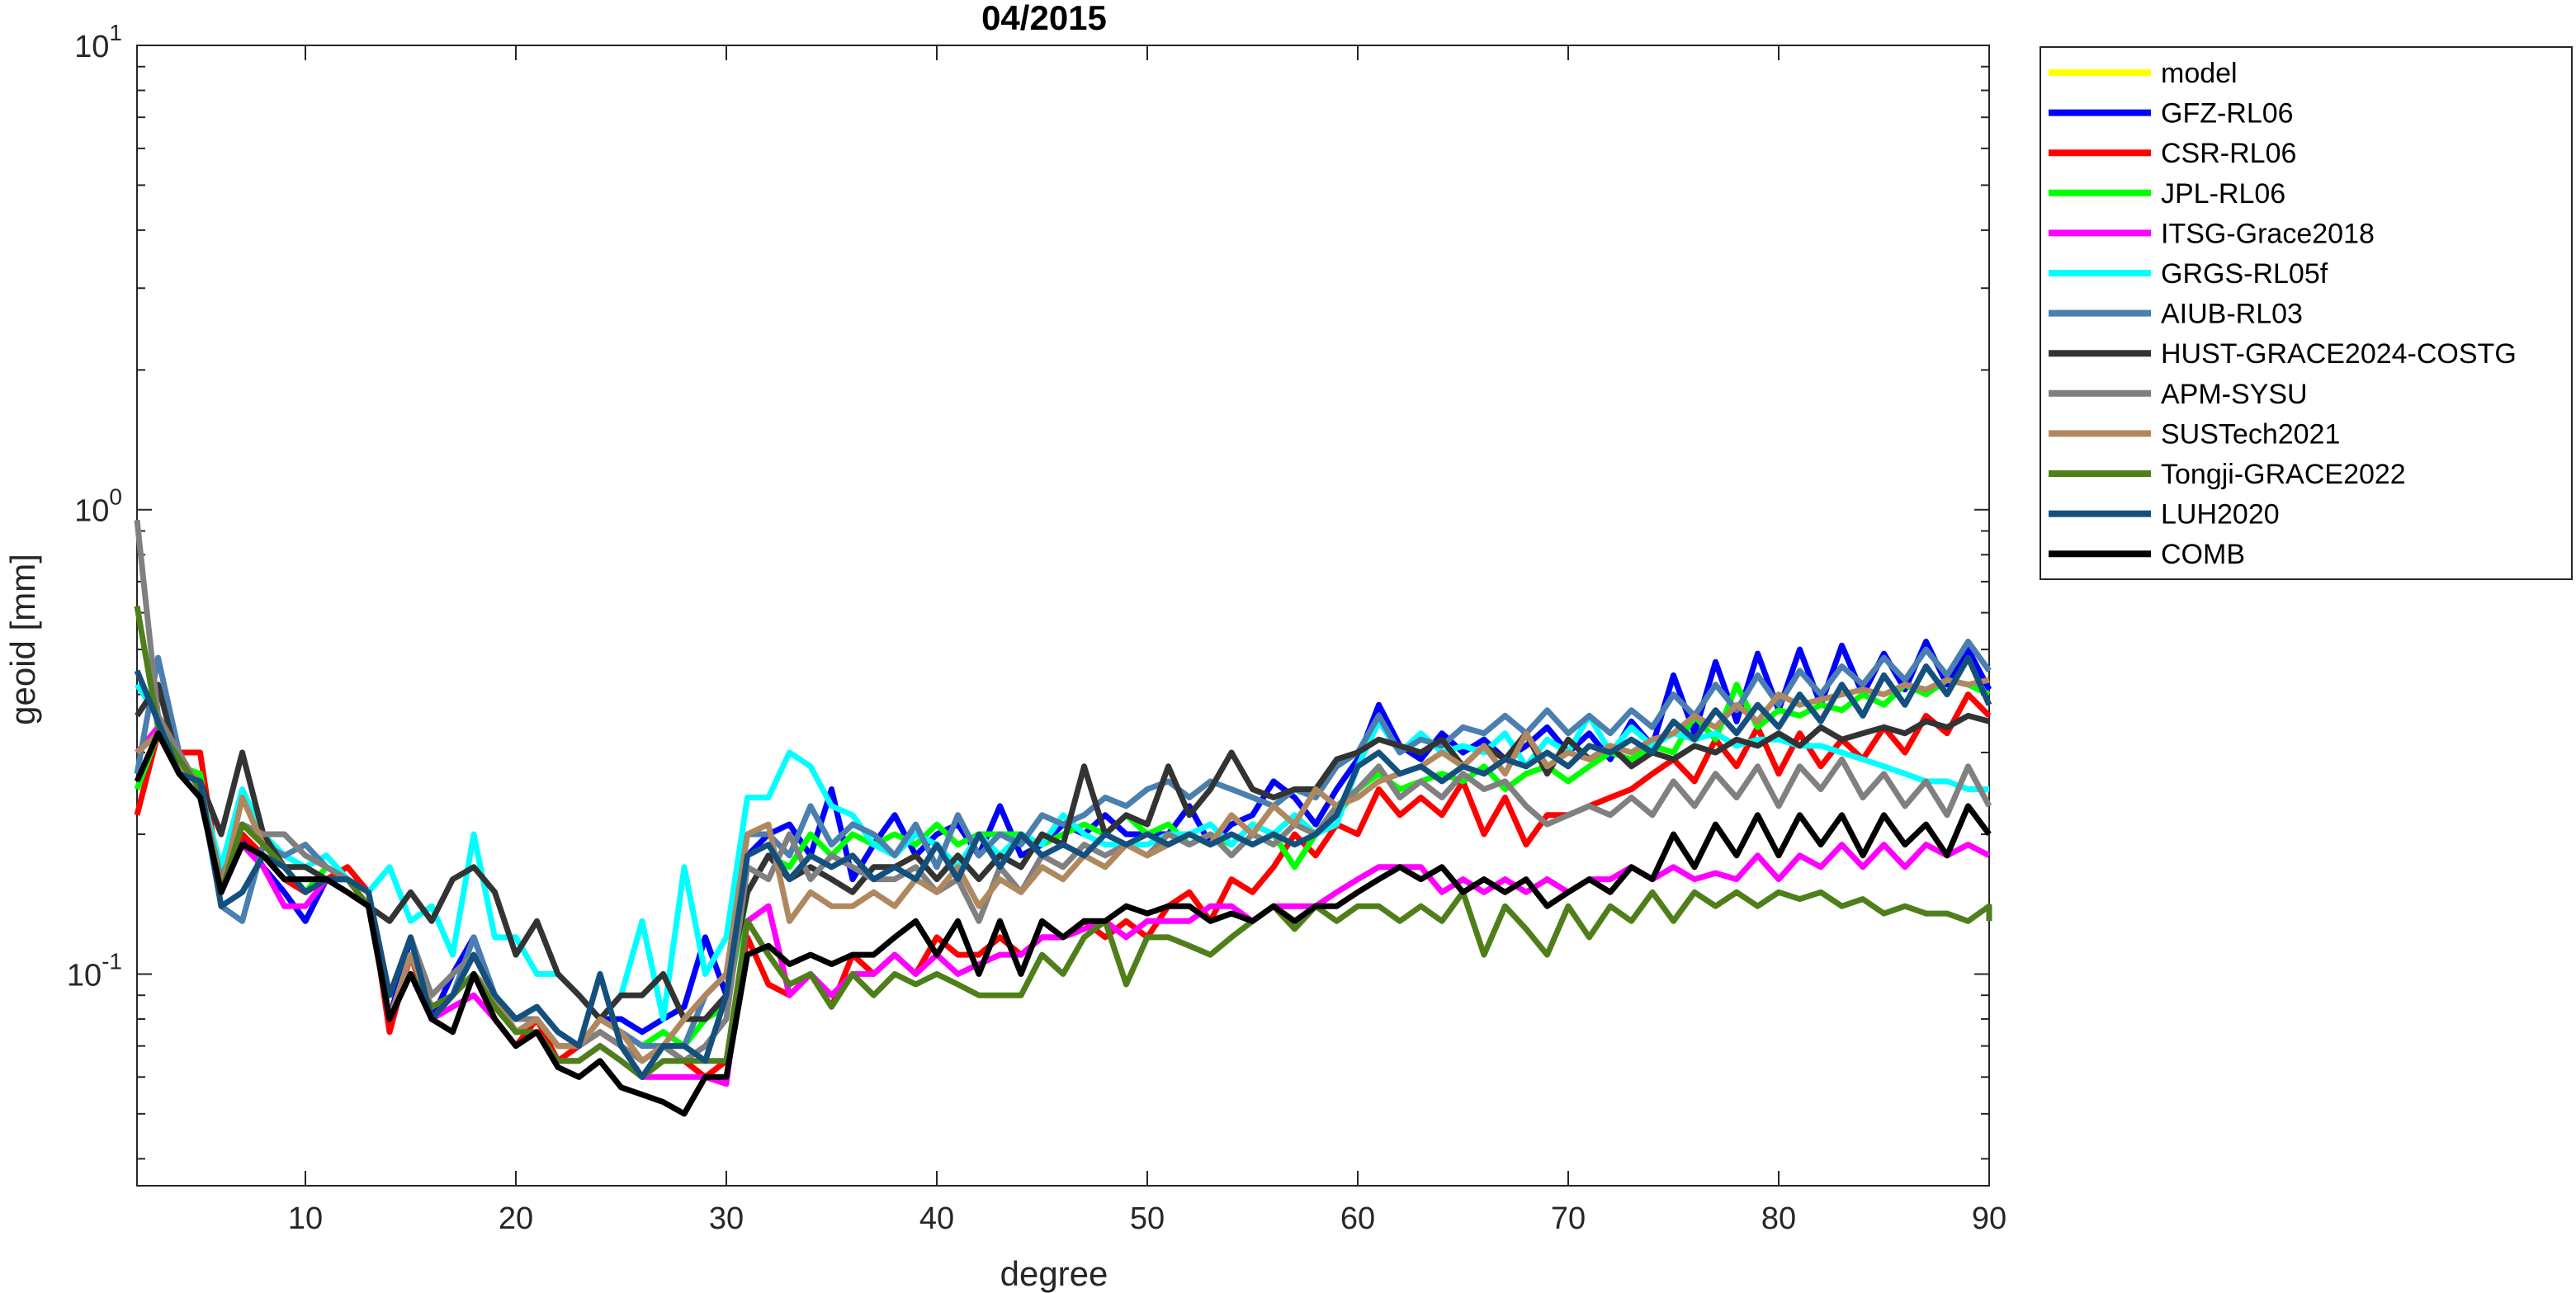 The image size is (2576, 1293). I want to click on y-tick-label: 10¹, so click(98, 42).